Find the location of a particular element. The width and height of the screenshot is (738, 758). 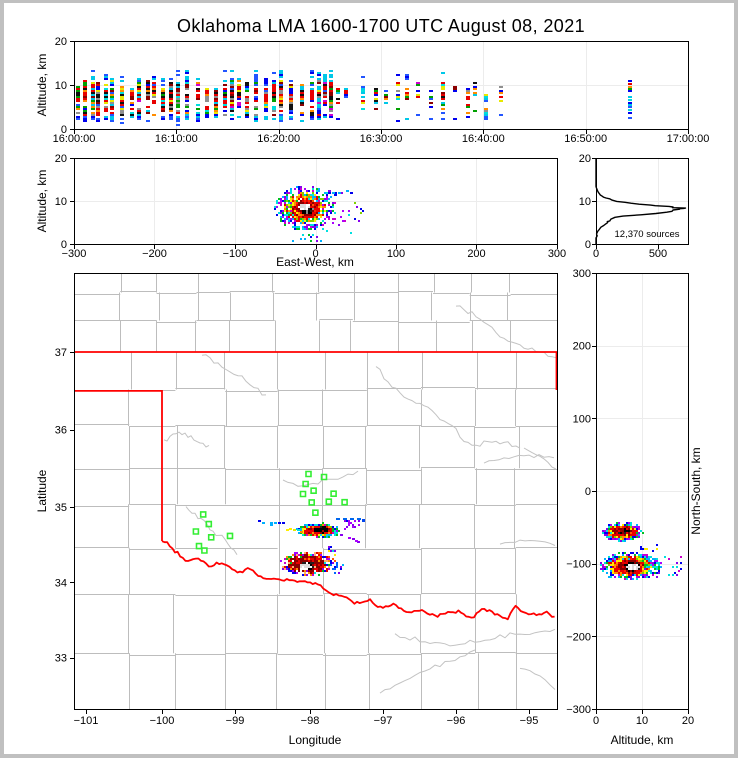

svg-text: 36 is located at coordinates (61, 431).